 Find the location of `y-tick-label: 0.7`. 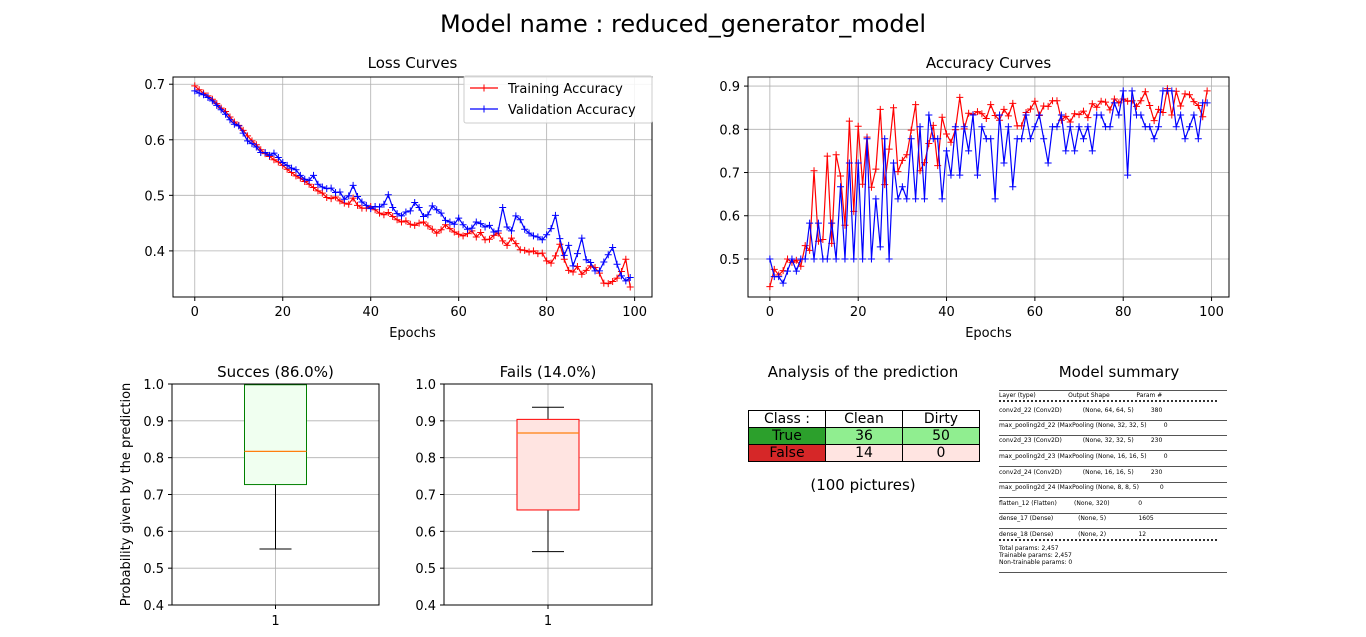

y-tick-label: 0.7 is located at coordinates (153, 496).